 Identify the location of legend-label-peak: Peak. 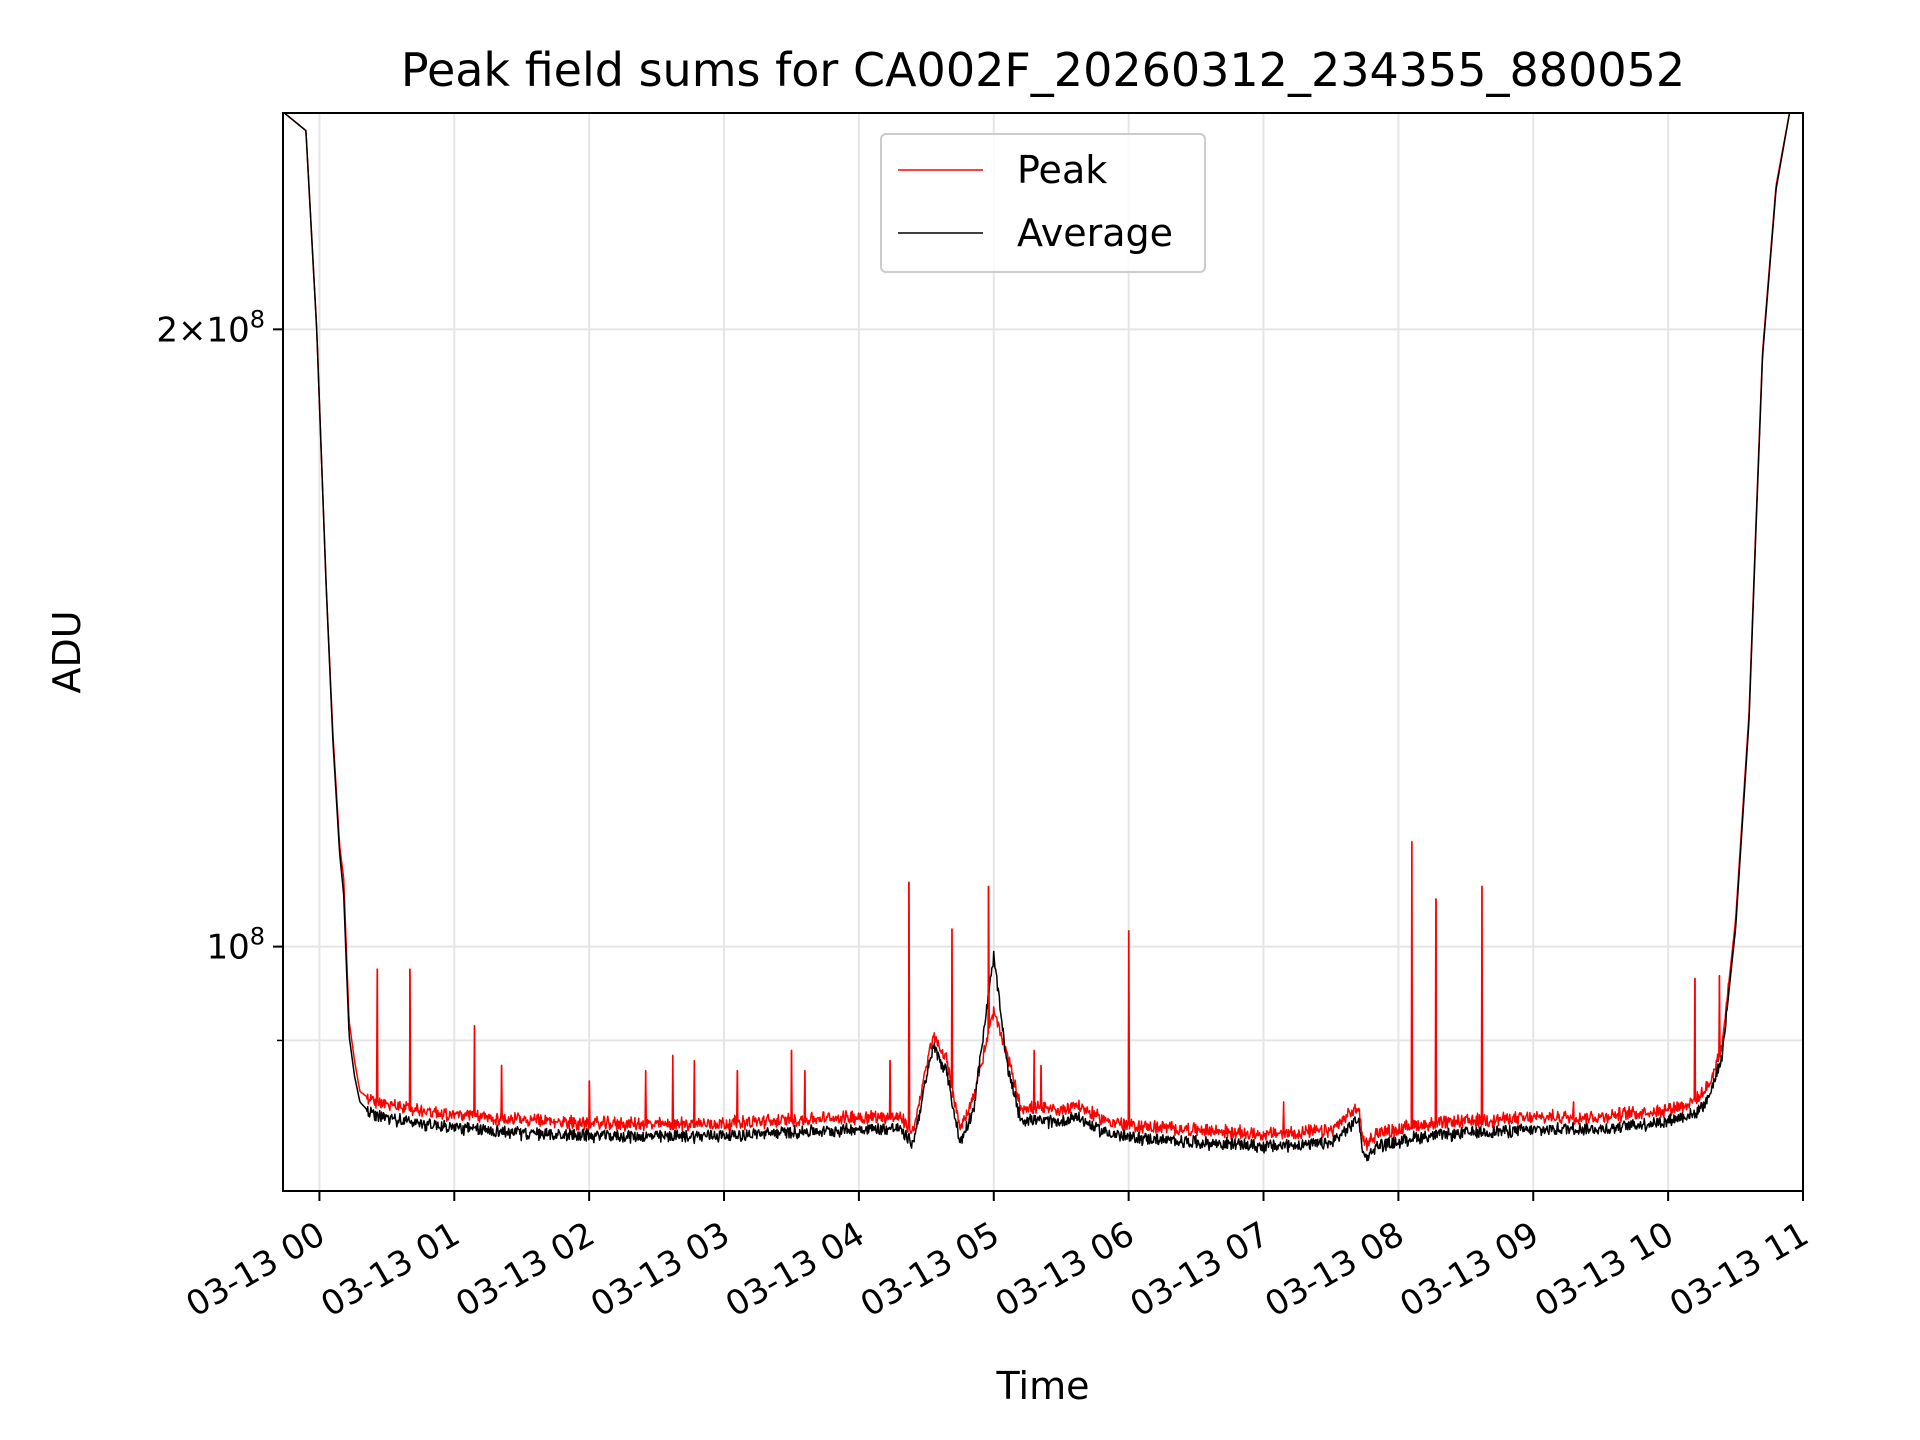
(1062, 170).